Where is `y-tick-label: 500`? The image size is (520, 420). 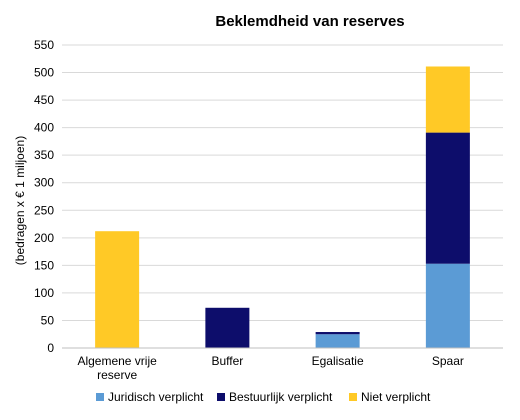 y-tick-label: 500 is located at coordinates (44, 73).